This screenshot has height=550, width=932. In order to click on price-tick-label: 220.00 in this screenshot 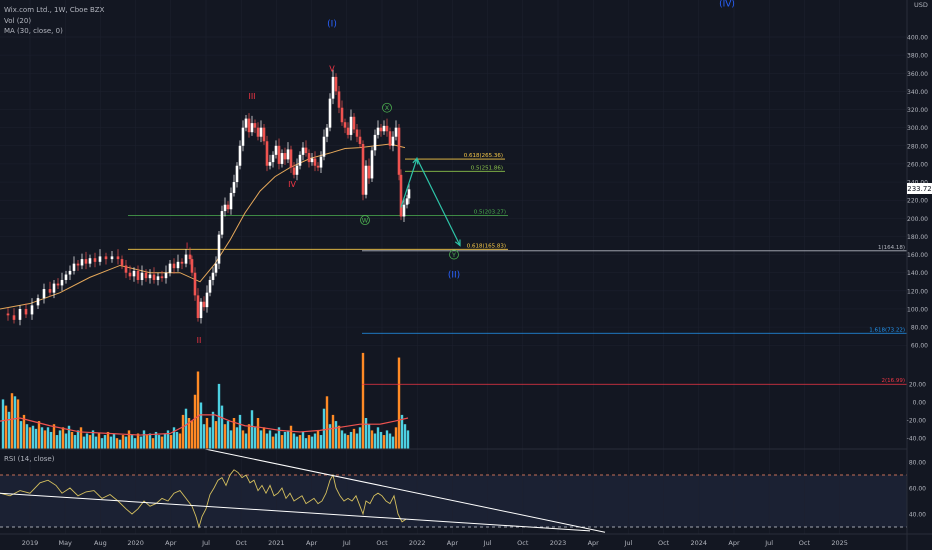, I will do `click(917, 201)`.